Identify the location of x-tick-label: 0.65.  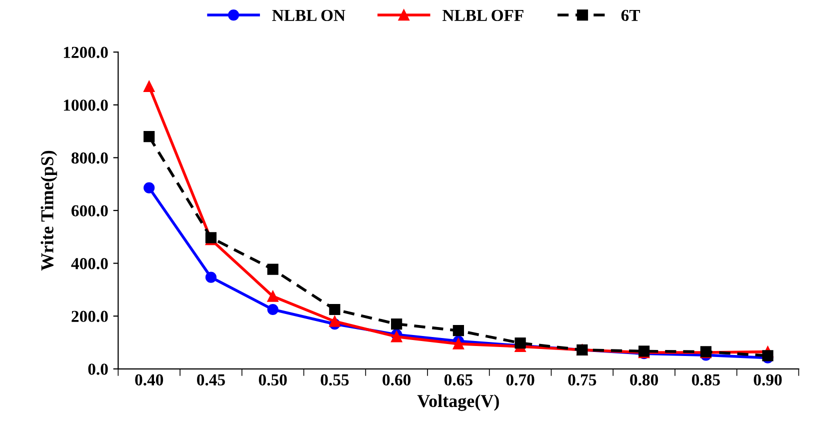
(458, 380).